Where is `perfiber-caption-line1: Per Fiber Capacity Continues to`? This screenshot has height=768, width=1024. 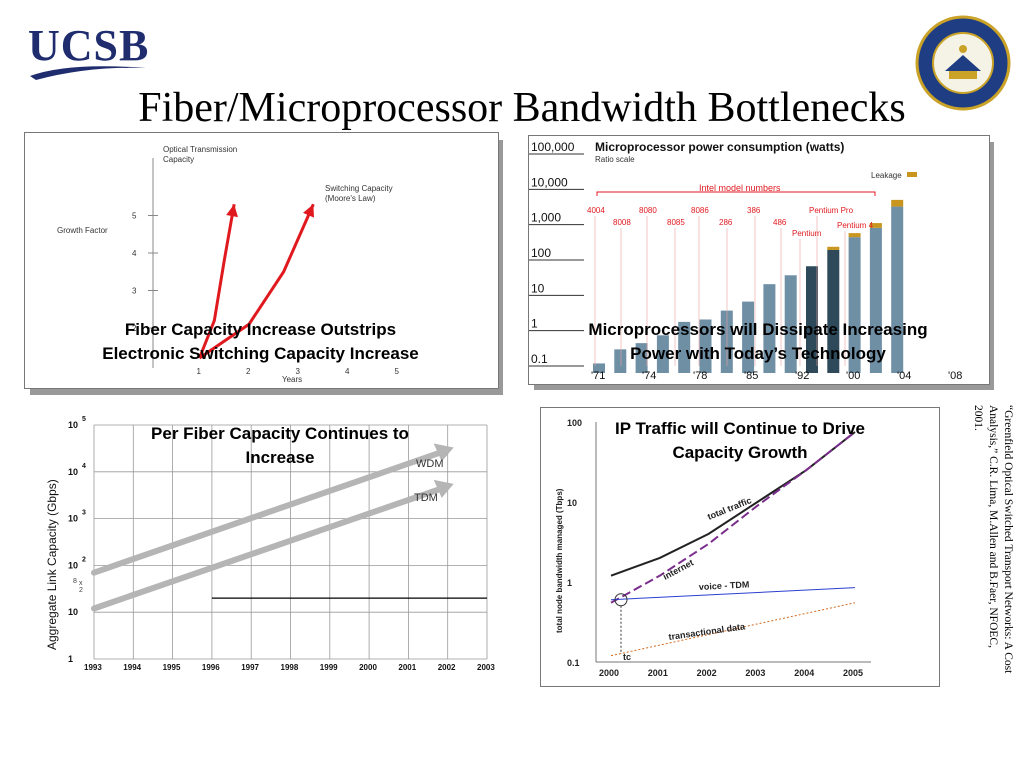 perfiber-caption-line1: Per Fiber Capacity Continues to is located at coordinates (280, 433).